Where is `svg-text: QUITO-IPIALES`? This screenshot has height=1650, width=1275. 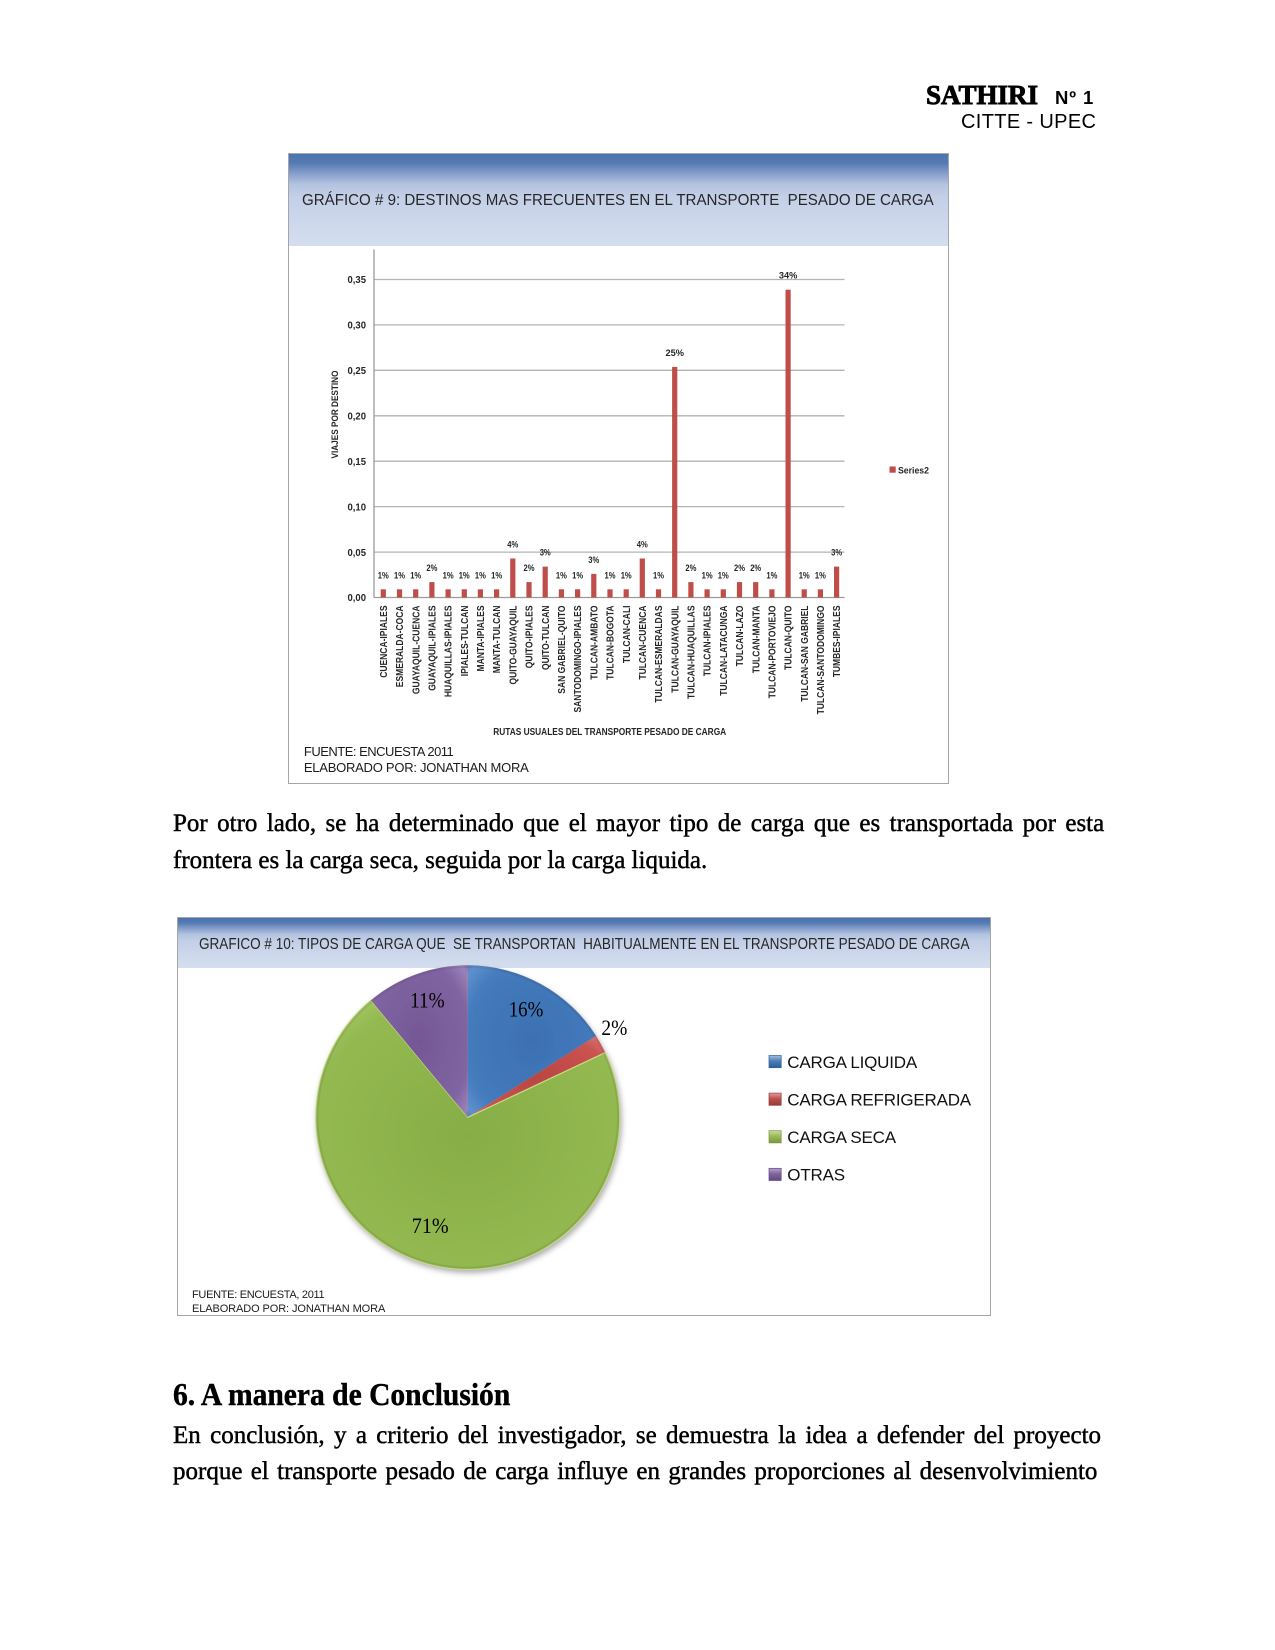
svg-text: QUITO-IPIALES is located at coordinates (530, 636).